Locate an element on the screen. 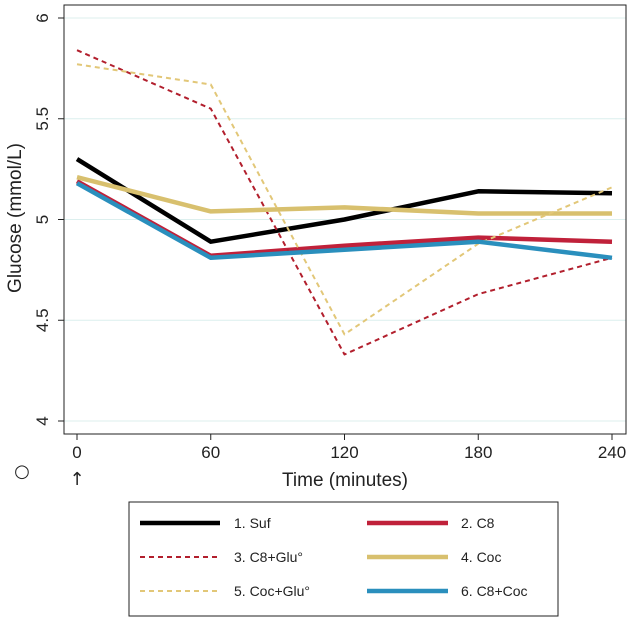 Image resolution: width=630 pixels, height=627 pixels. y-tick-label: 4.5 is located at coordinates (42, 320).